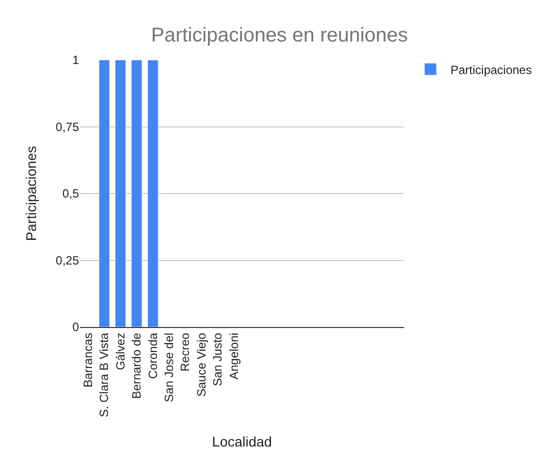 The height and width of the screenshot is (459, 559). I want to click on legend-label: Participaciones, so click(491, 69).